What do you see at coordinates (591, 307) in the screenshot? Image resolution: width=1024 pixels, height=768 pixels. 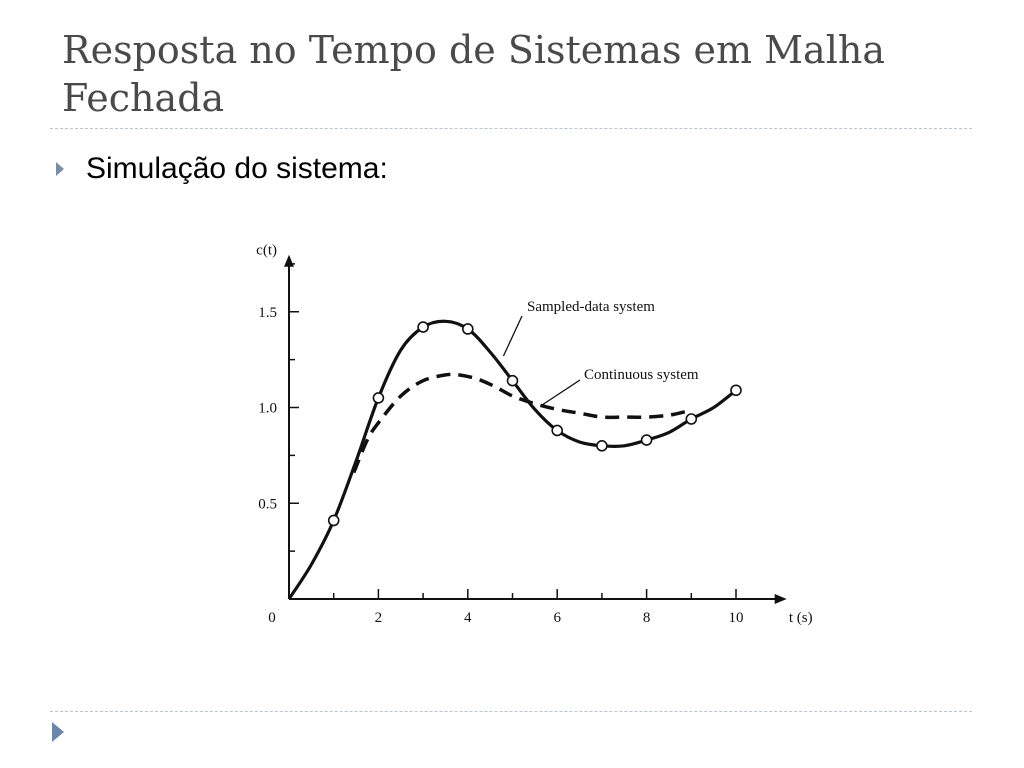 I see `annotation-label: Sampled-data system` at bounding box center [591, 307].